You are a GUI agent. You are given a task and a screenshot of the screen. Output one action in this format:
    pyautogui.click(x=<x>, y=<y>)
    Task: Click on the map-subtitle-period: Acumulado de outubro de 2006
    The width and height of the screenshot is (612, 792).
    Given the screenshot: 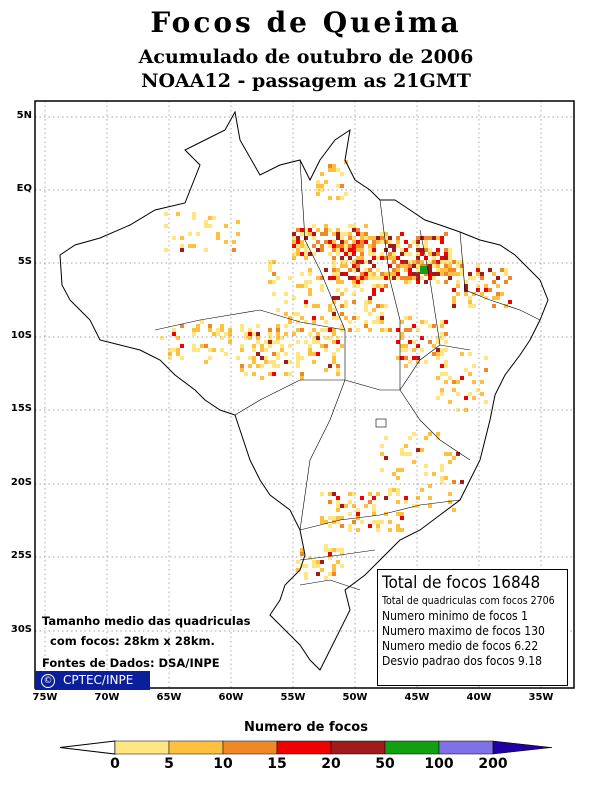 What is the action you would take?
    pyautogui.click(x=306, y=57)
    